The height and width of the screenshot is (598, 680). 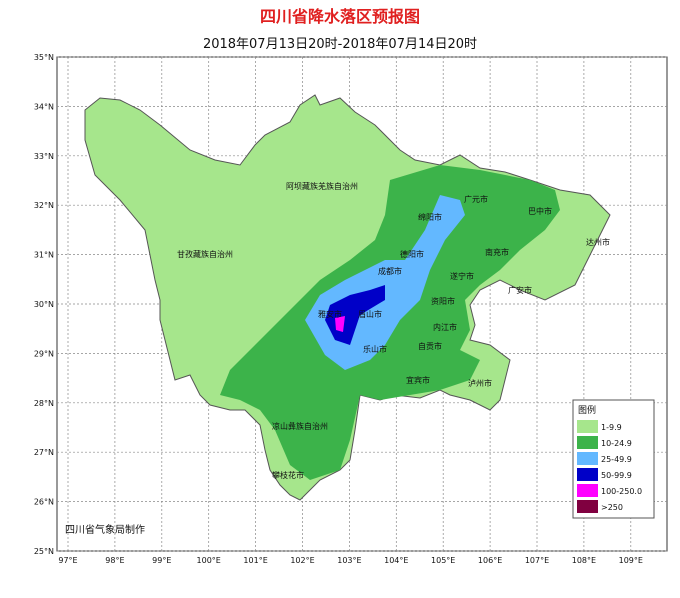 I want to click on region-label: 达州市, so click(x=598, y=242).